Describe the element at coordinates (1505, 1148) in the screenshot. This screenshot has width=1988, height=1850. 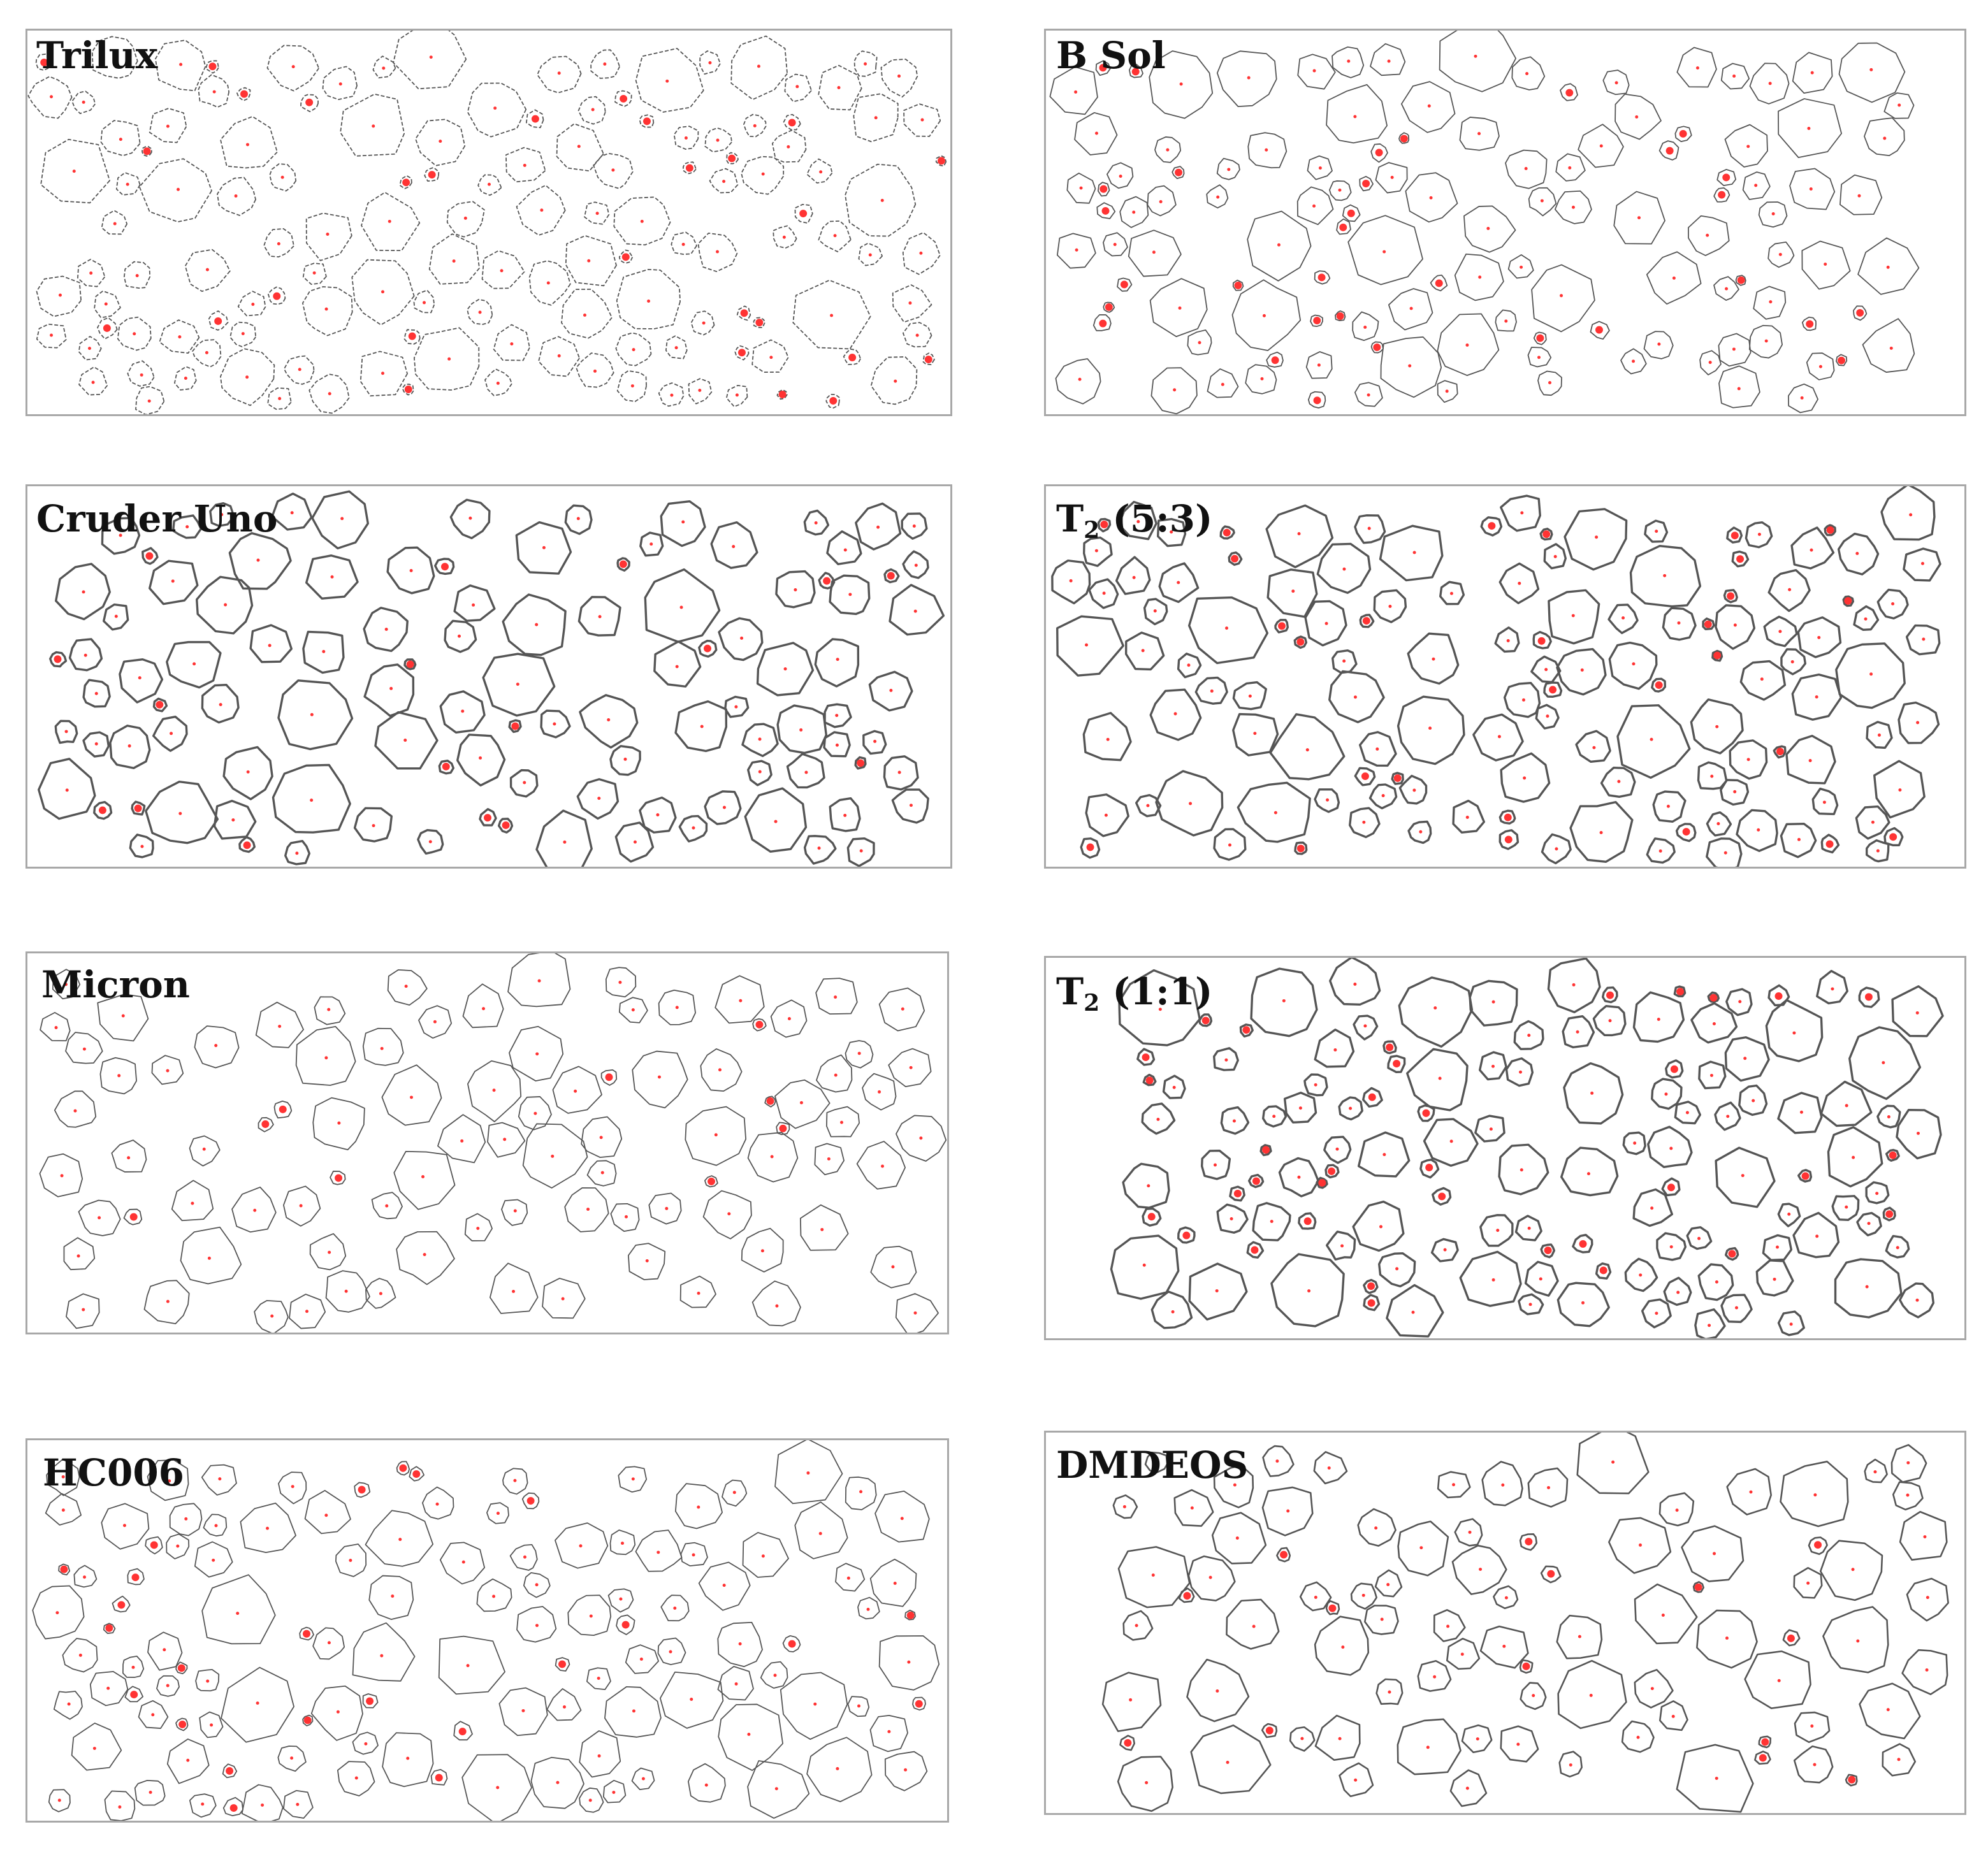
I see `panel-t2-1-1: T2 (1:1)` at that location.